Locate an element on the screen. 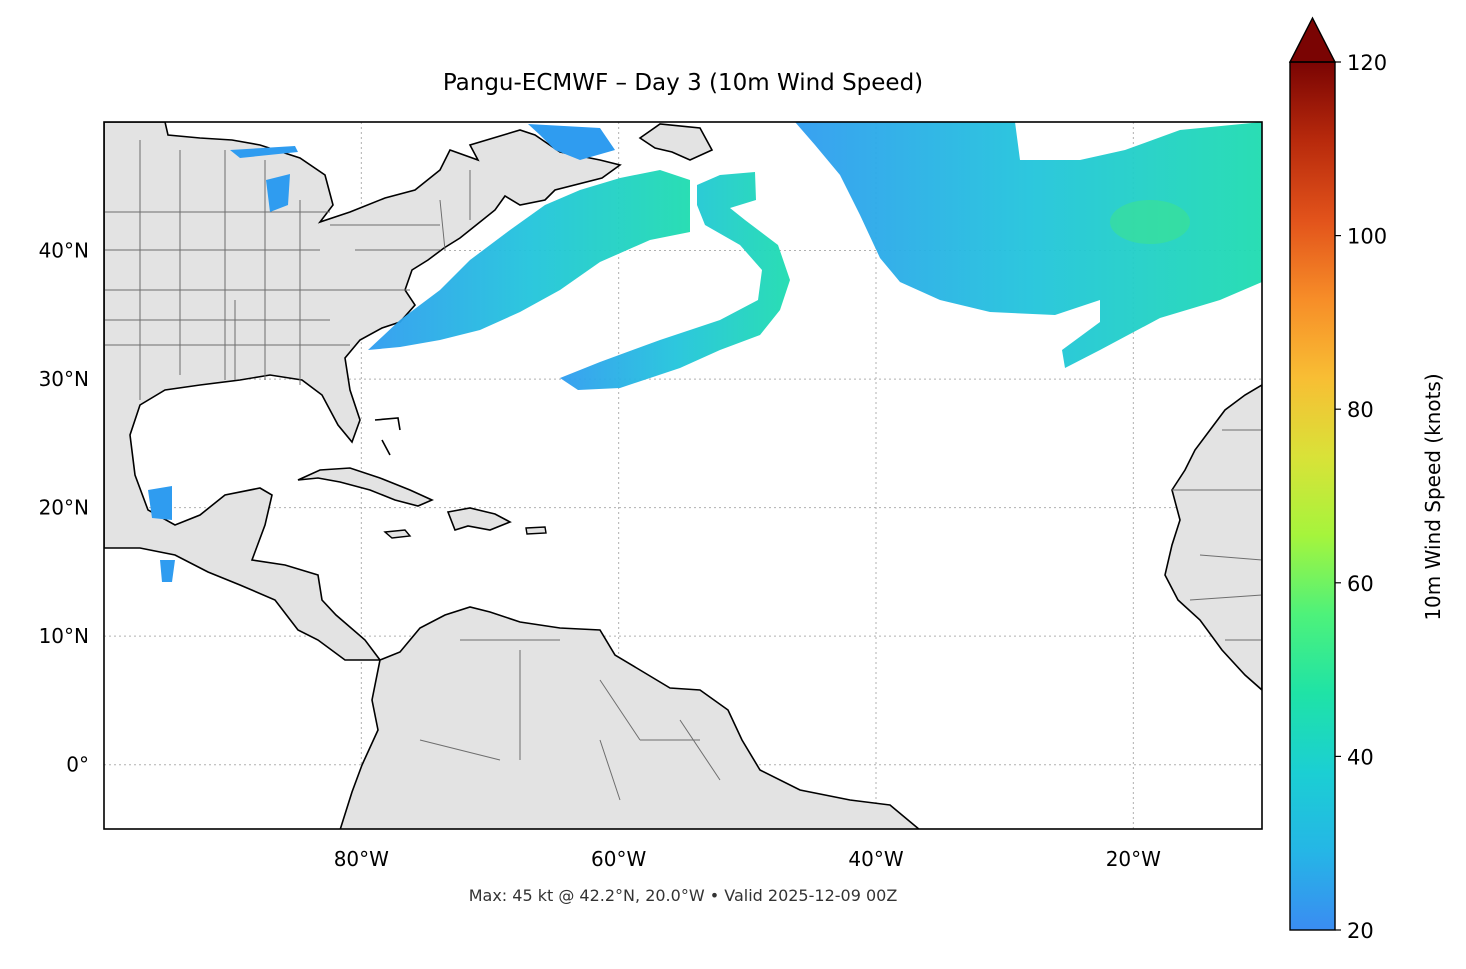 The height and width of the screenshot is (969, 1466). lat-tick-label: 30°N is located at coordinates (64, 379).